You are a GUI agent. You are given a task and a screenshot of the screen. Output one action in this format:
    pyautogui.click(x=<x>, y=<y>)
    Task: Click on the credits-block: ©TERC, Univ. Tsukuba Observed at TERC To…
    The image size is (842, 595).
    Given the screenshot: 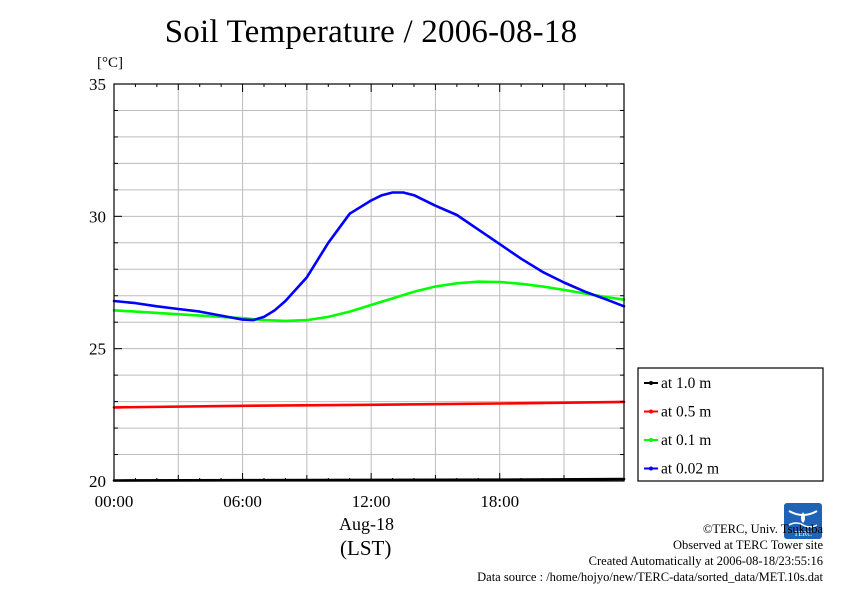 What is the action you would take?
    pyautogui.click(x=650, y=553)
    